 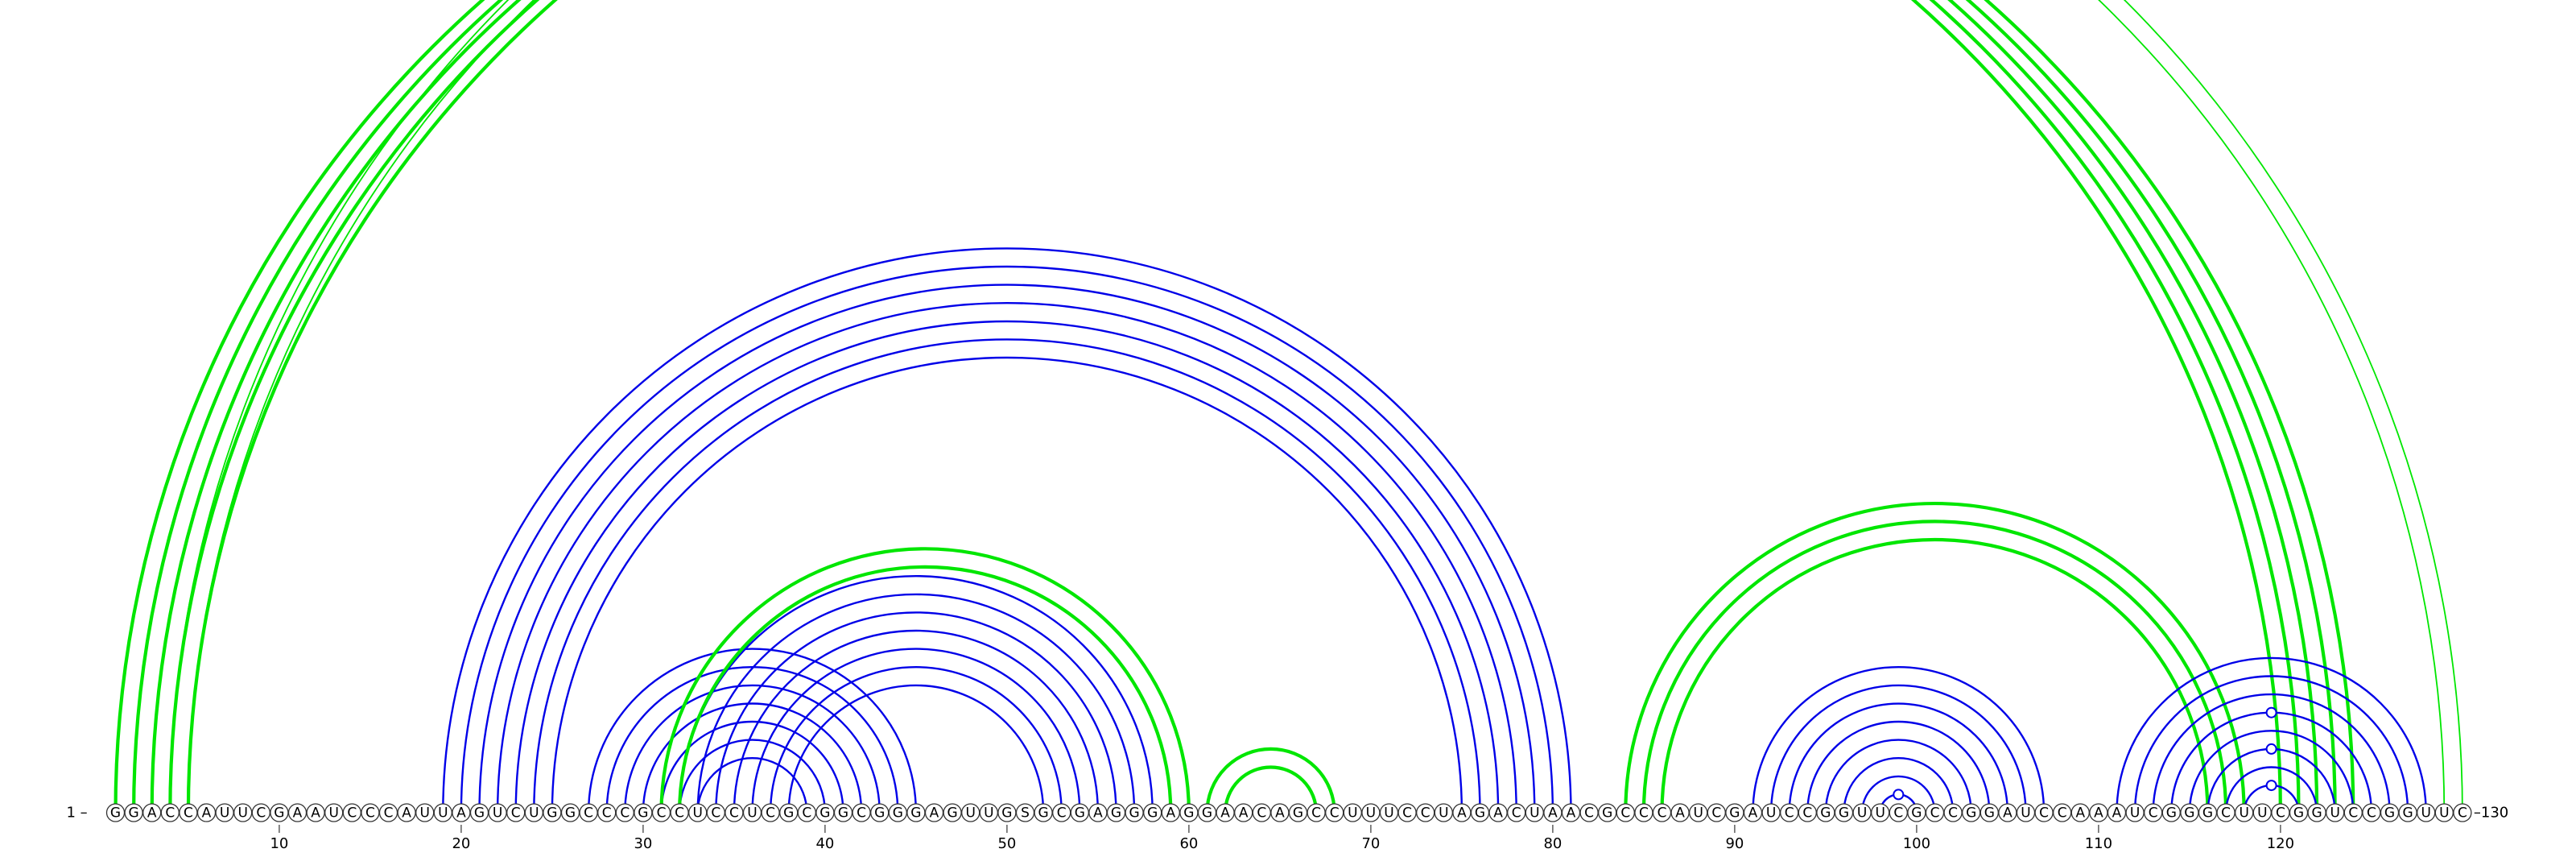 I want to click on nucleotide-121: G, so click(x=2299, y=812).